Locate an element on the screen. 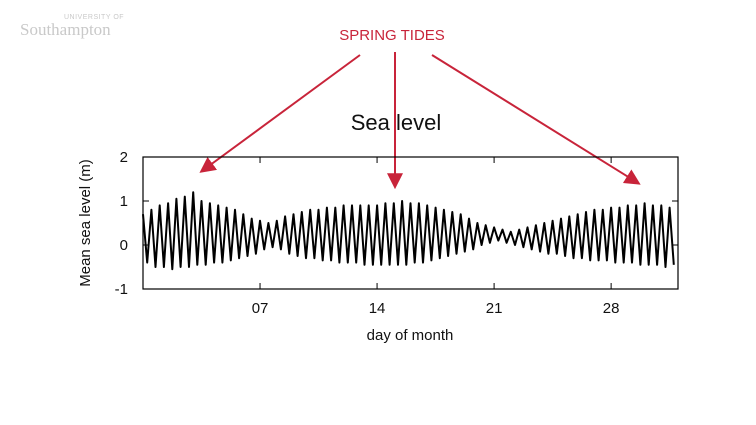 This screenshot has height=425, width=756. y-tick-label: -1 is located at coordinates (121, 289).